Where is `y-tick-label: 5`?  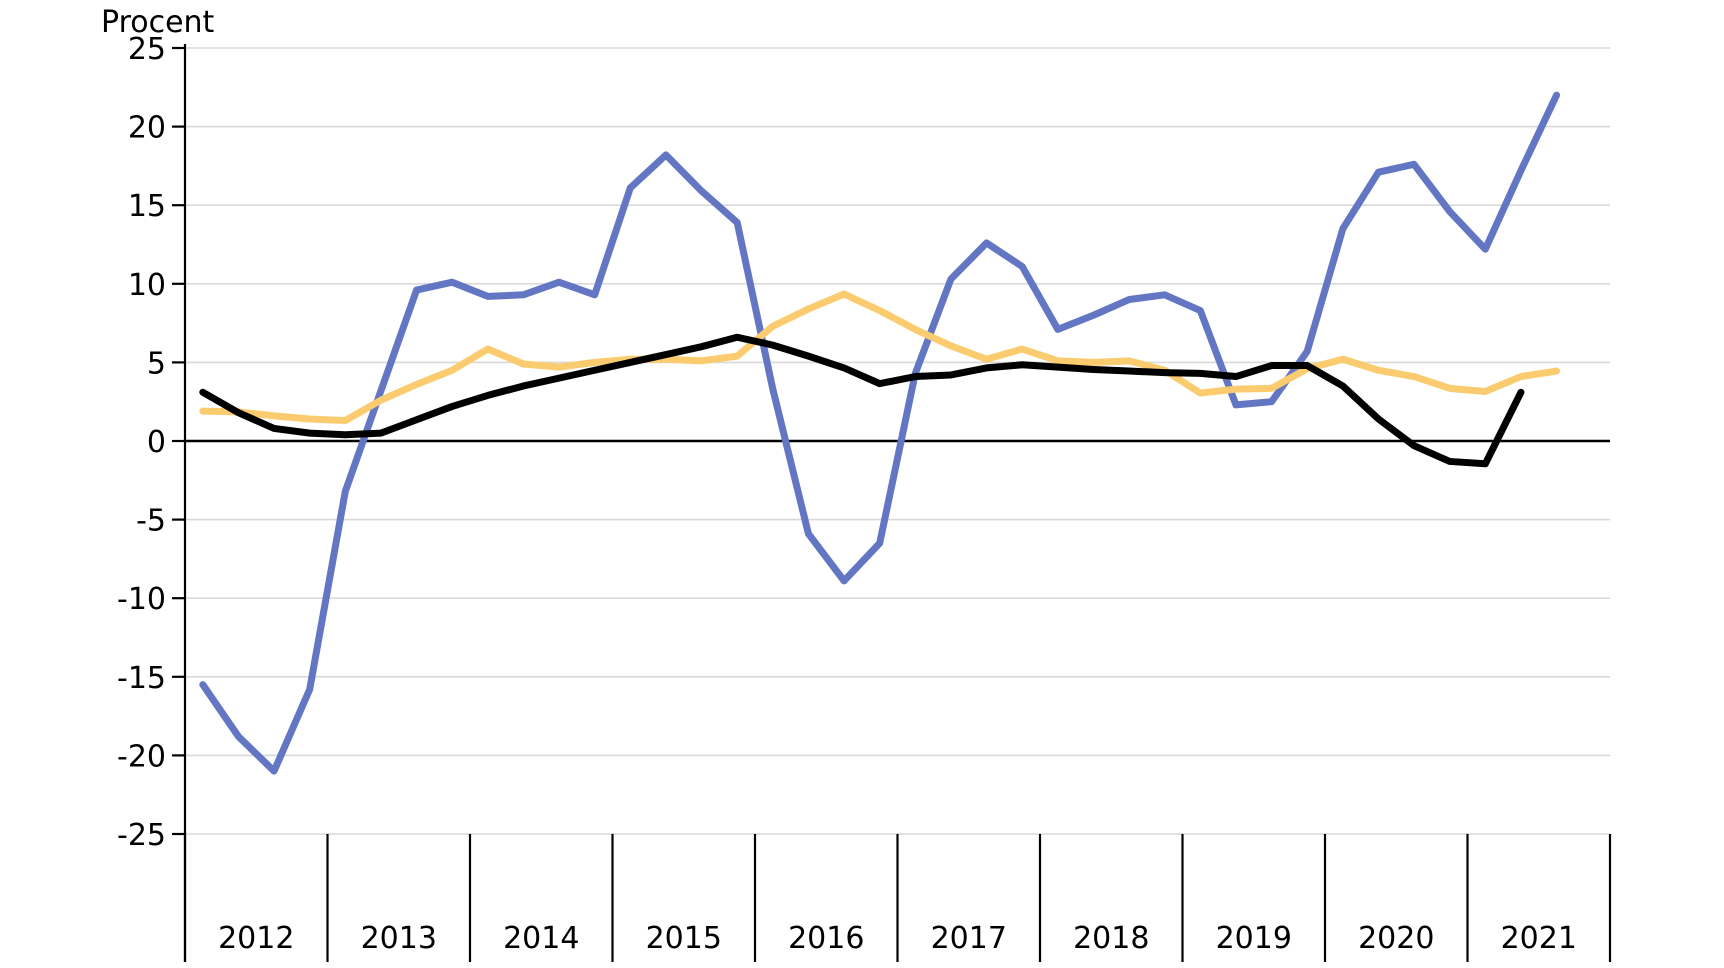
y-tick-label: 5 is located at coordinates (156, 363).